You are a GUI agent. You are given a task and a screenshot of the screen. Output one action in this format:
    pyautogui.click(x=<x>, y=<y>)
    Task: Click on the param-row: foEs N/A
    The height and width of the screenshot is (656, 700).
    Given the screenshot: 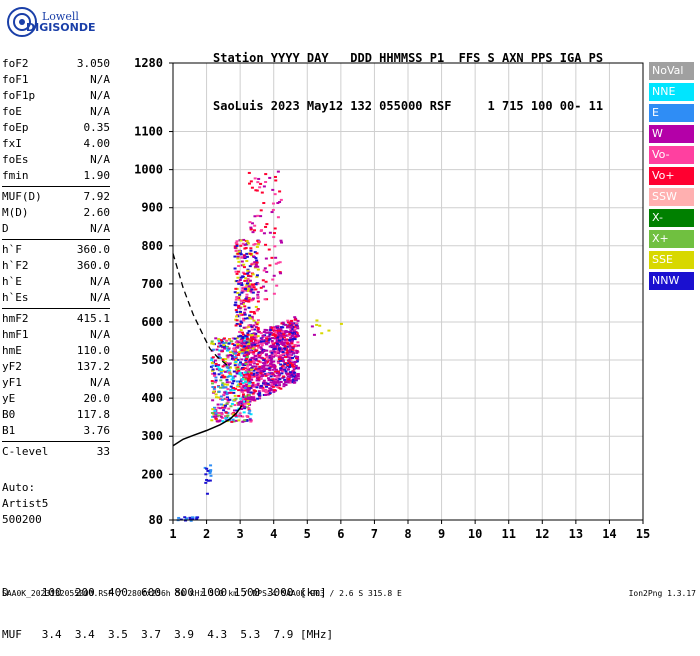 What is the action you would take?
    pyautogui.click(x=56, y=160)
    